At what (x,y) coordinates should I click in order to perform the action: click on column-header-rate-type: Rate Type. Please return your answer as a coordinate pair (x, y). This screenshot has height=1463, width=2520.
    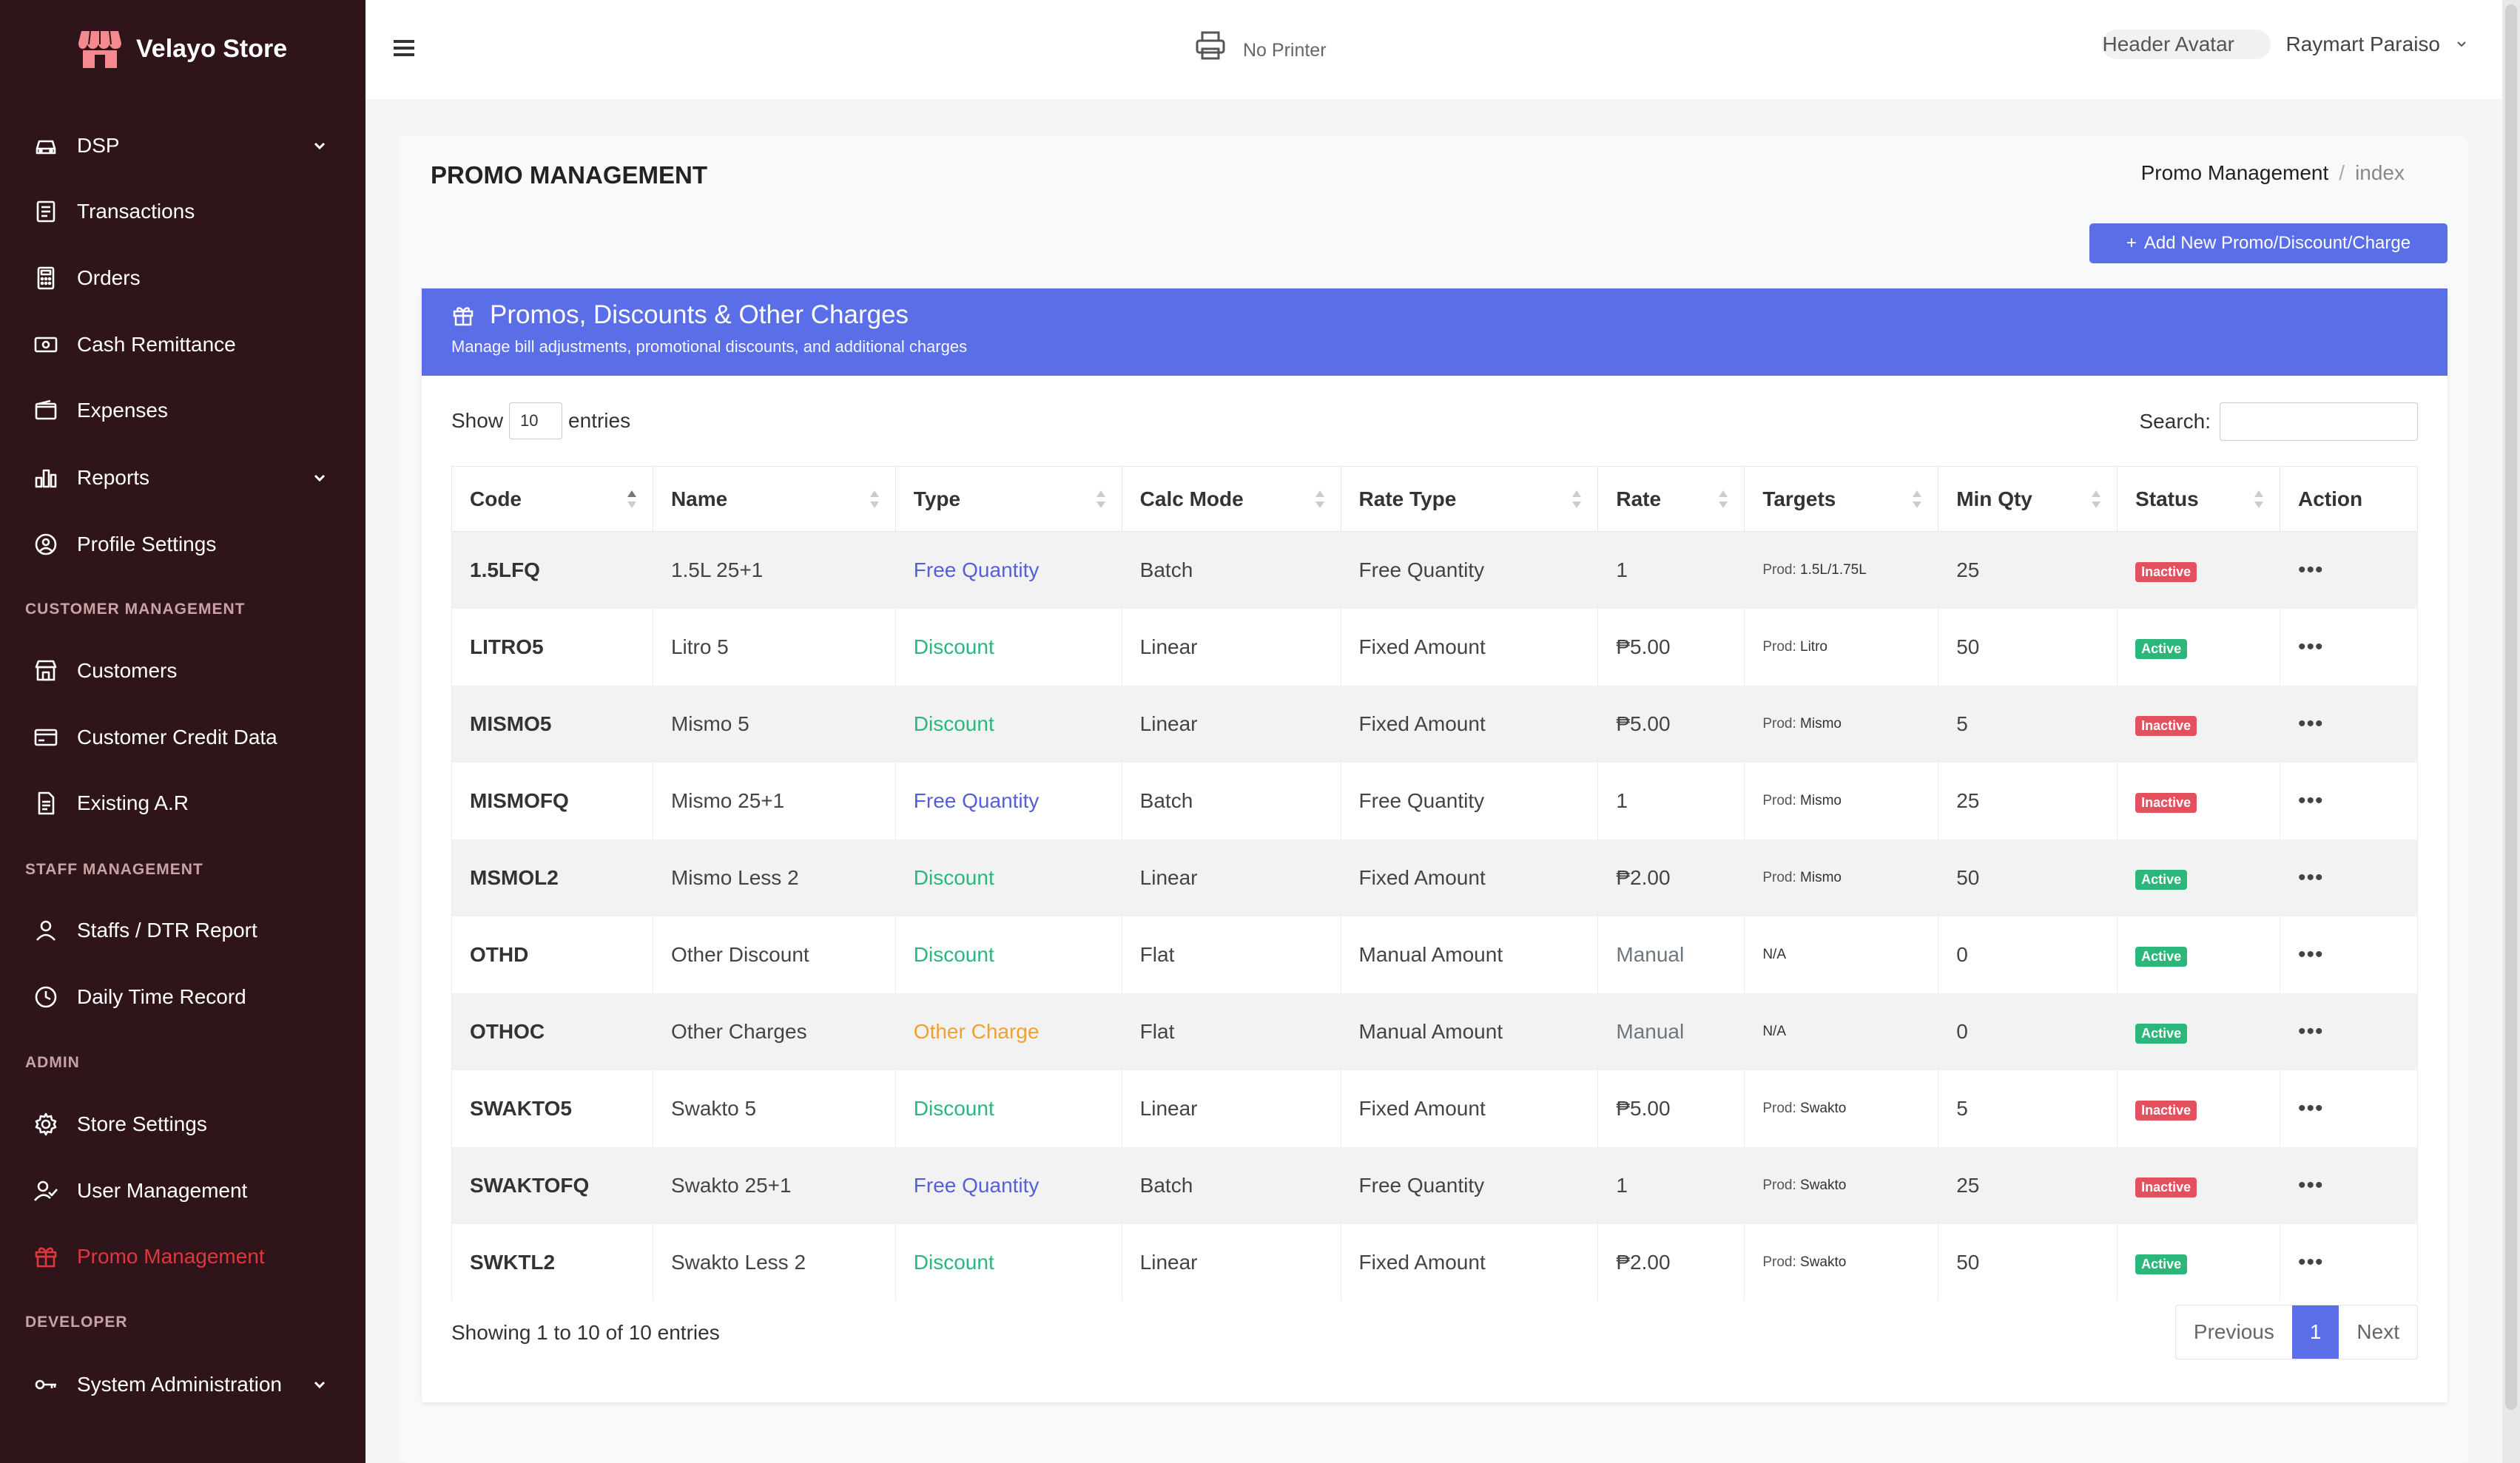
    Looking at the image, I should click on (1469, 499).